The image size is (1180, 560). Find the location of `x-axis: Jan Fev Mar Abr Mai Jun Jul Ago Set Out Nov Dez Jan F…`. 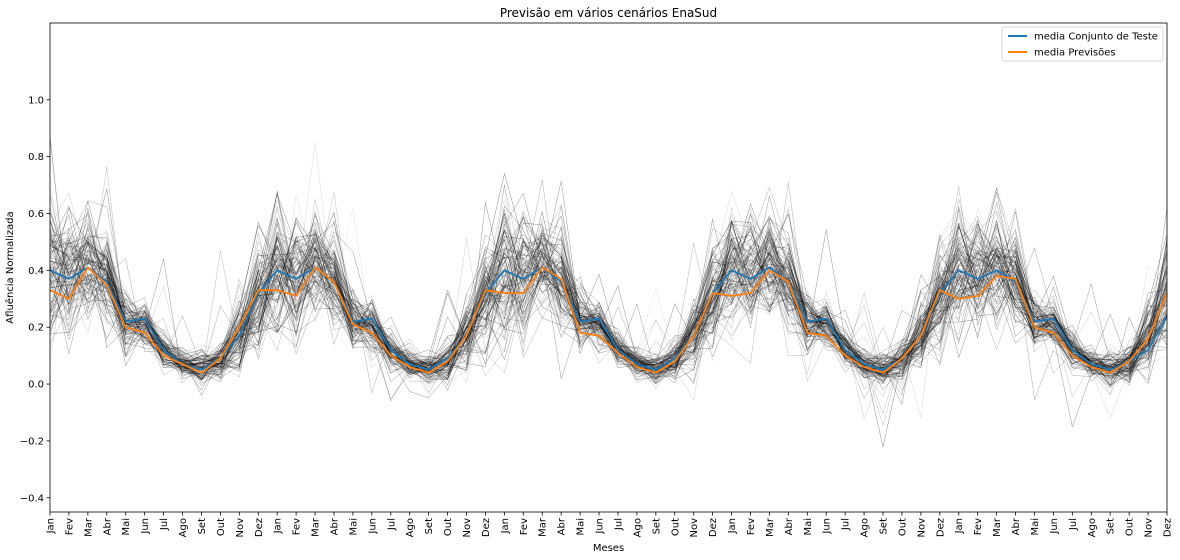

x-axis: Jan Fev Mar Abr Mai Jun Jul Ago Set Out Nov Dez Jan F… is located at coordinates (610, 525).